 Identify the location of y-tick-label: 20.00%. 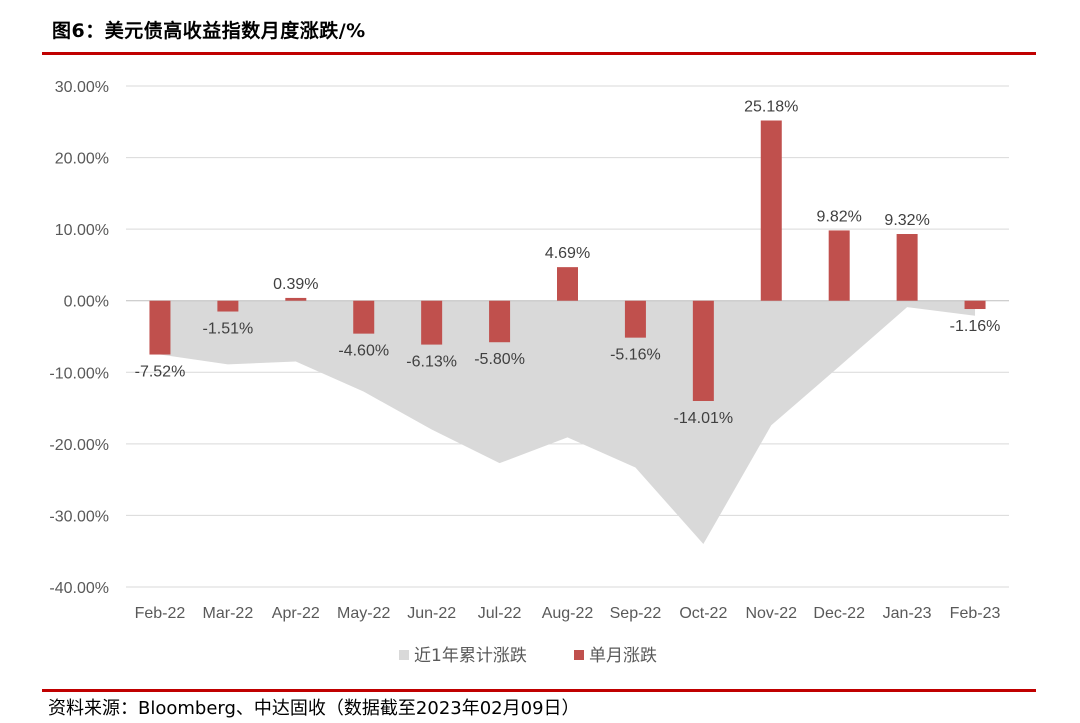
(82, 159).